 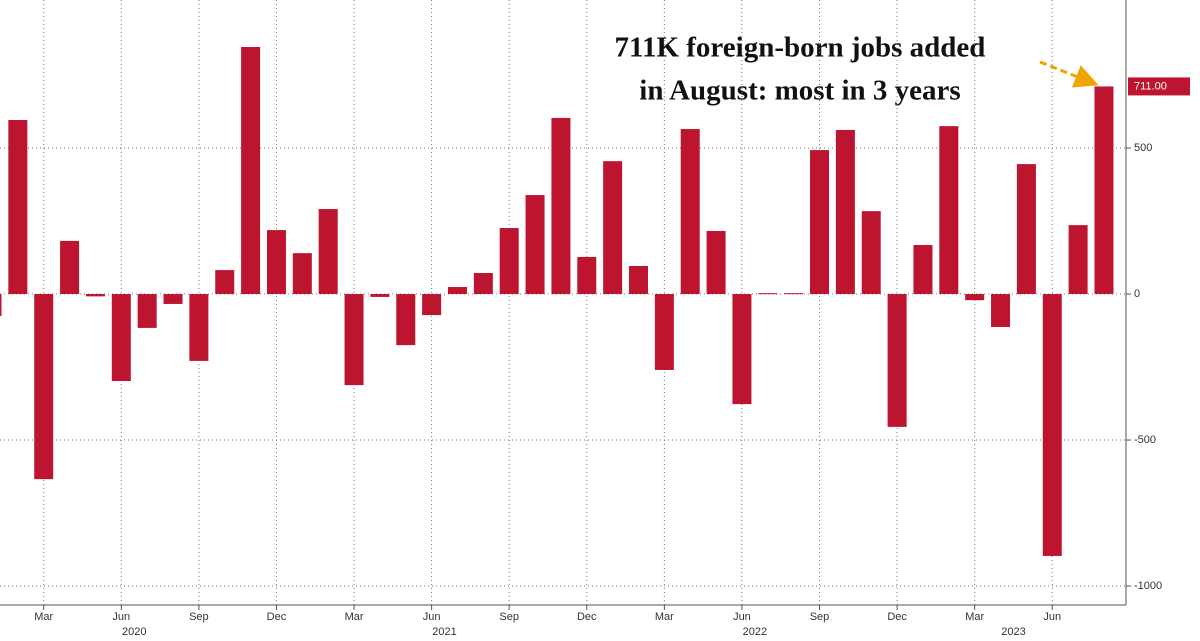 What do you see at coordinates (134, 632) in the screenshot?
I see `year-label: 2020` at bounding box center [134, 632].